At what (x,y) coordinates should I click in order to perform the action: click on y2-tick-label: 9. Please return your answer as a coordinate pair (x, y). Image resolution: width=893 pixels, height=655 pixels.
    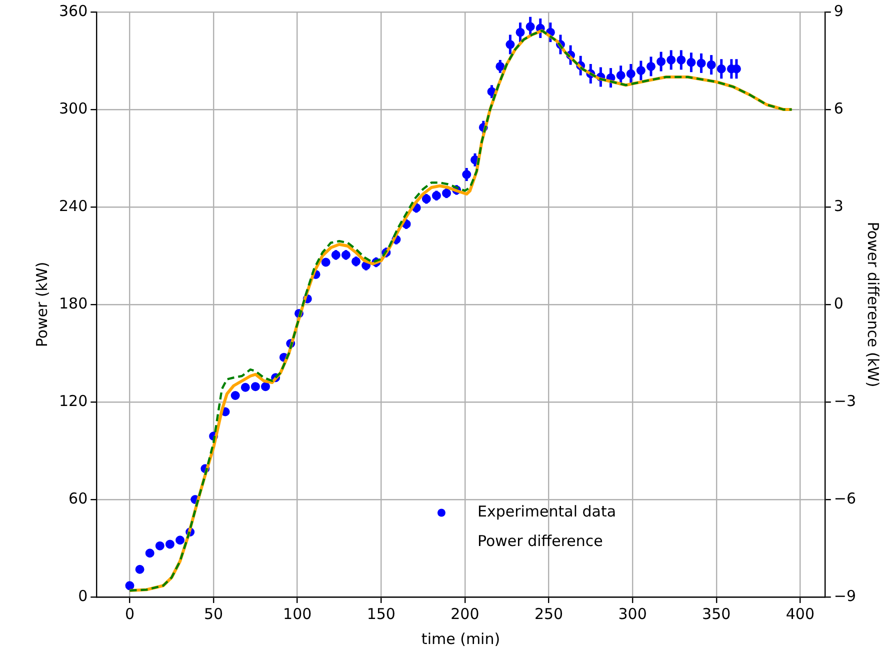
    Looking at the image, I should click on (839, 11).